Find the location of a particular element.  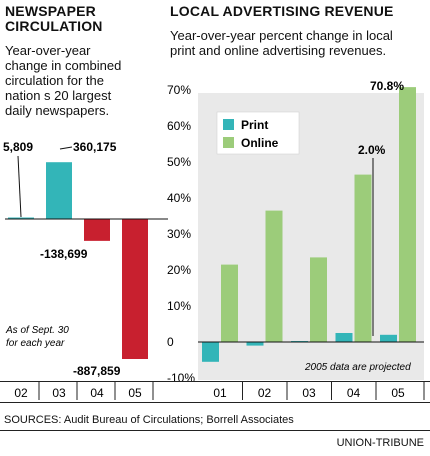

y-tick-label: 0 is located at coordinates (170, 342).